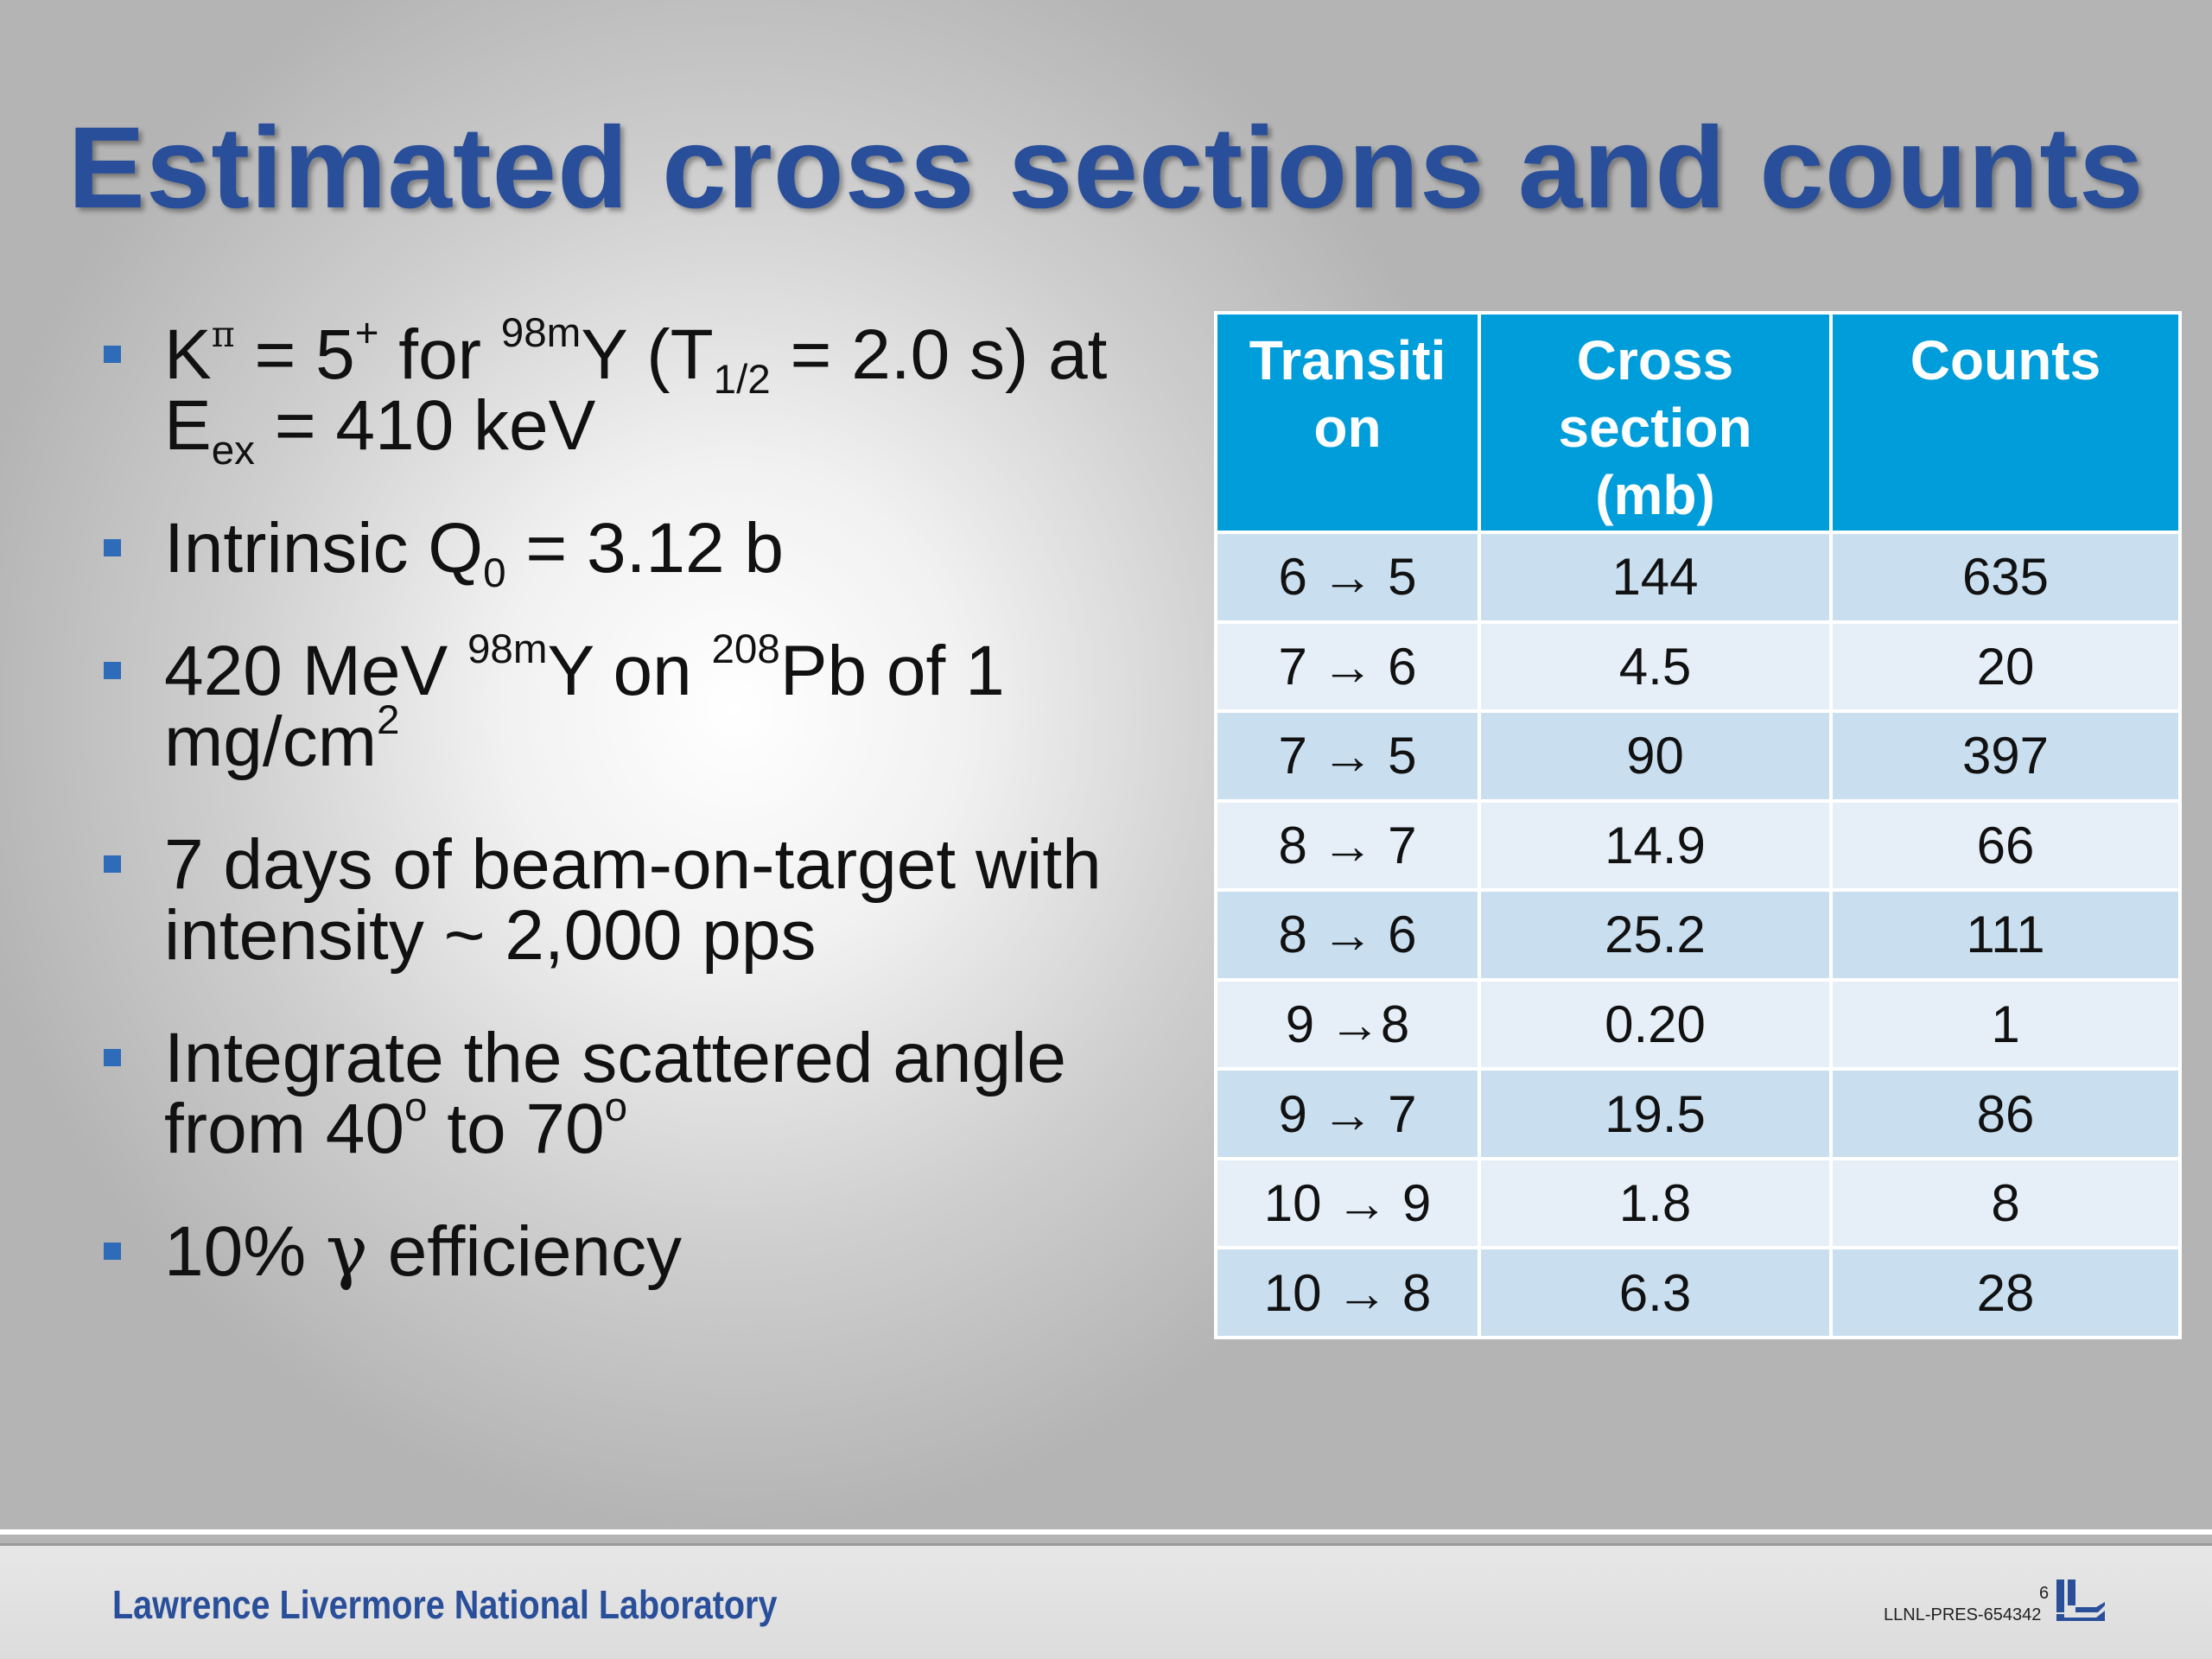  I want to click on cell-transition: 9 → 7, so click(1347, 1113).